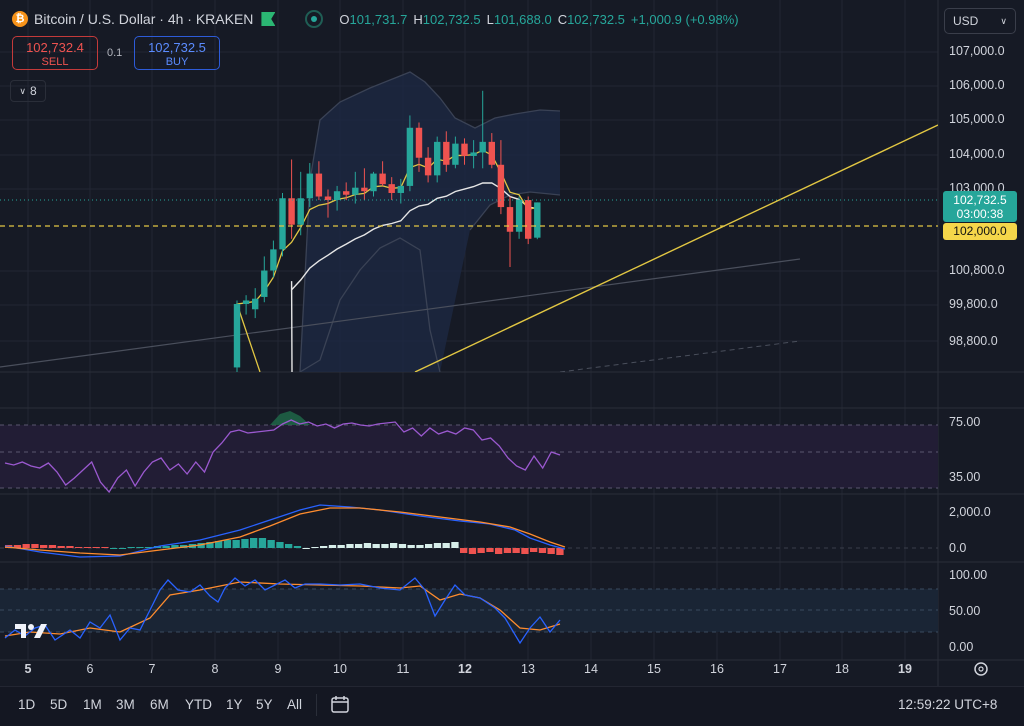  I want to click on time-tick: 15, so click(654, 669).